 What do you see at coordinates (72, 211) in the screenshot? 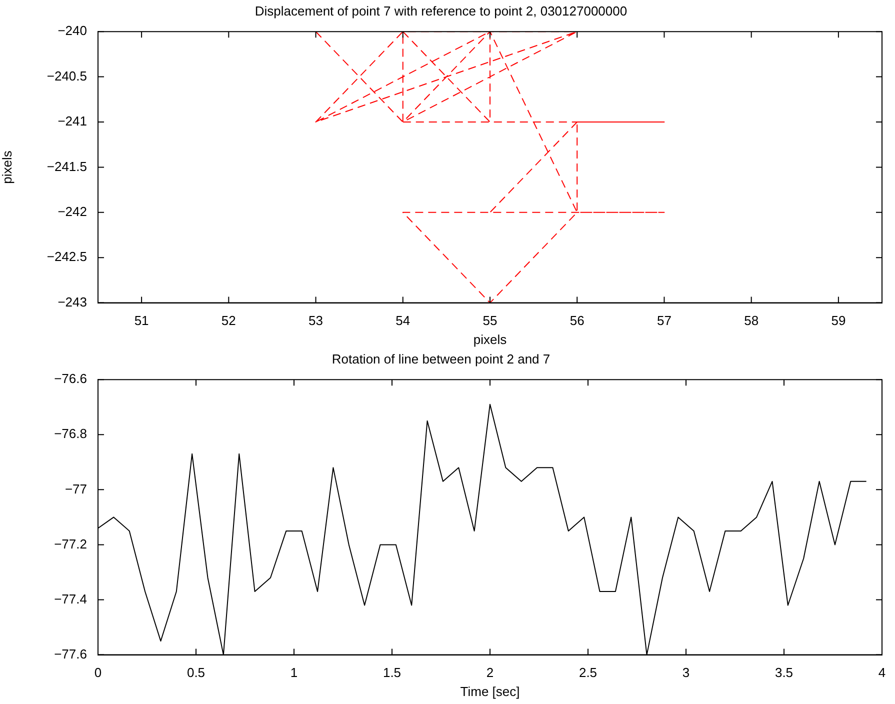
I see `y-tick-label: −242` at bounding box center [72, 211].